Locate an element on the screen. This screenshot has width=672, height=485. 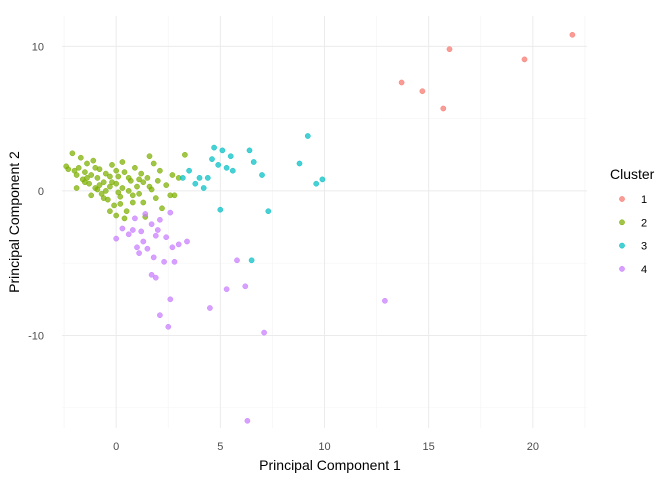
x-axis-title: Principal Component 1 is located at coordinates (330, 465).